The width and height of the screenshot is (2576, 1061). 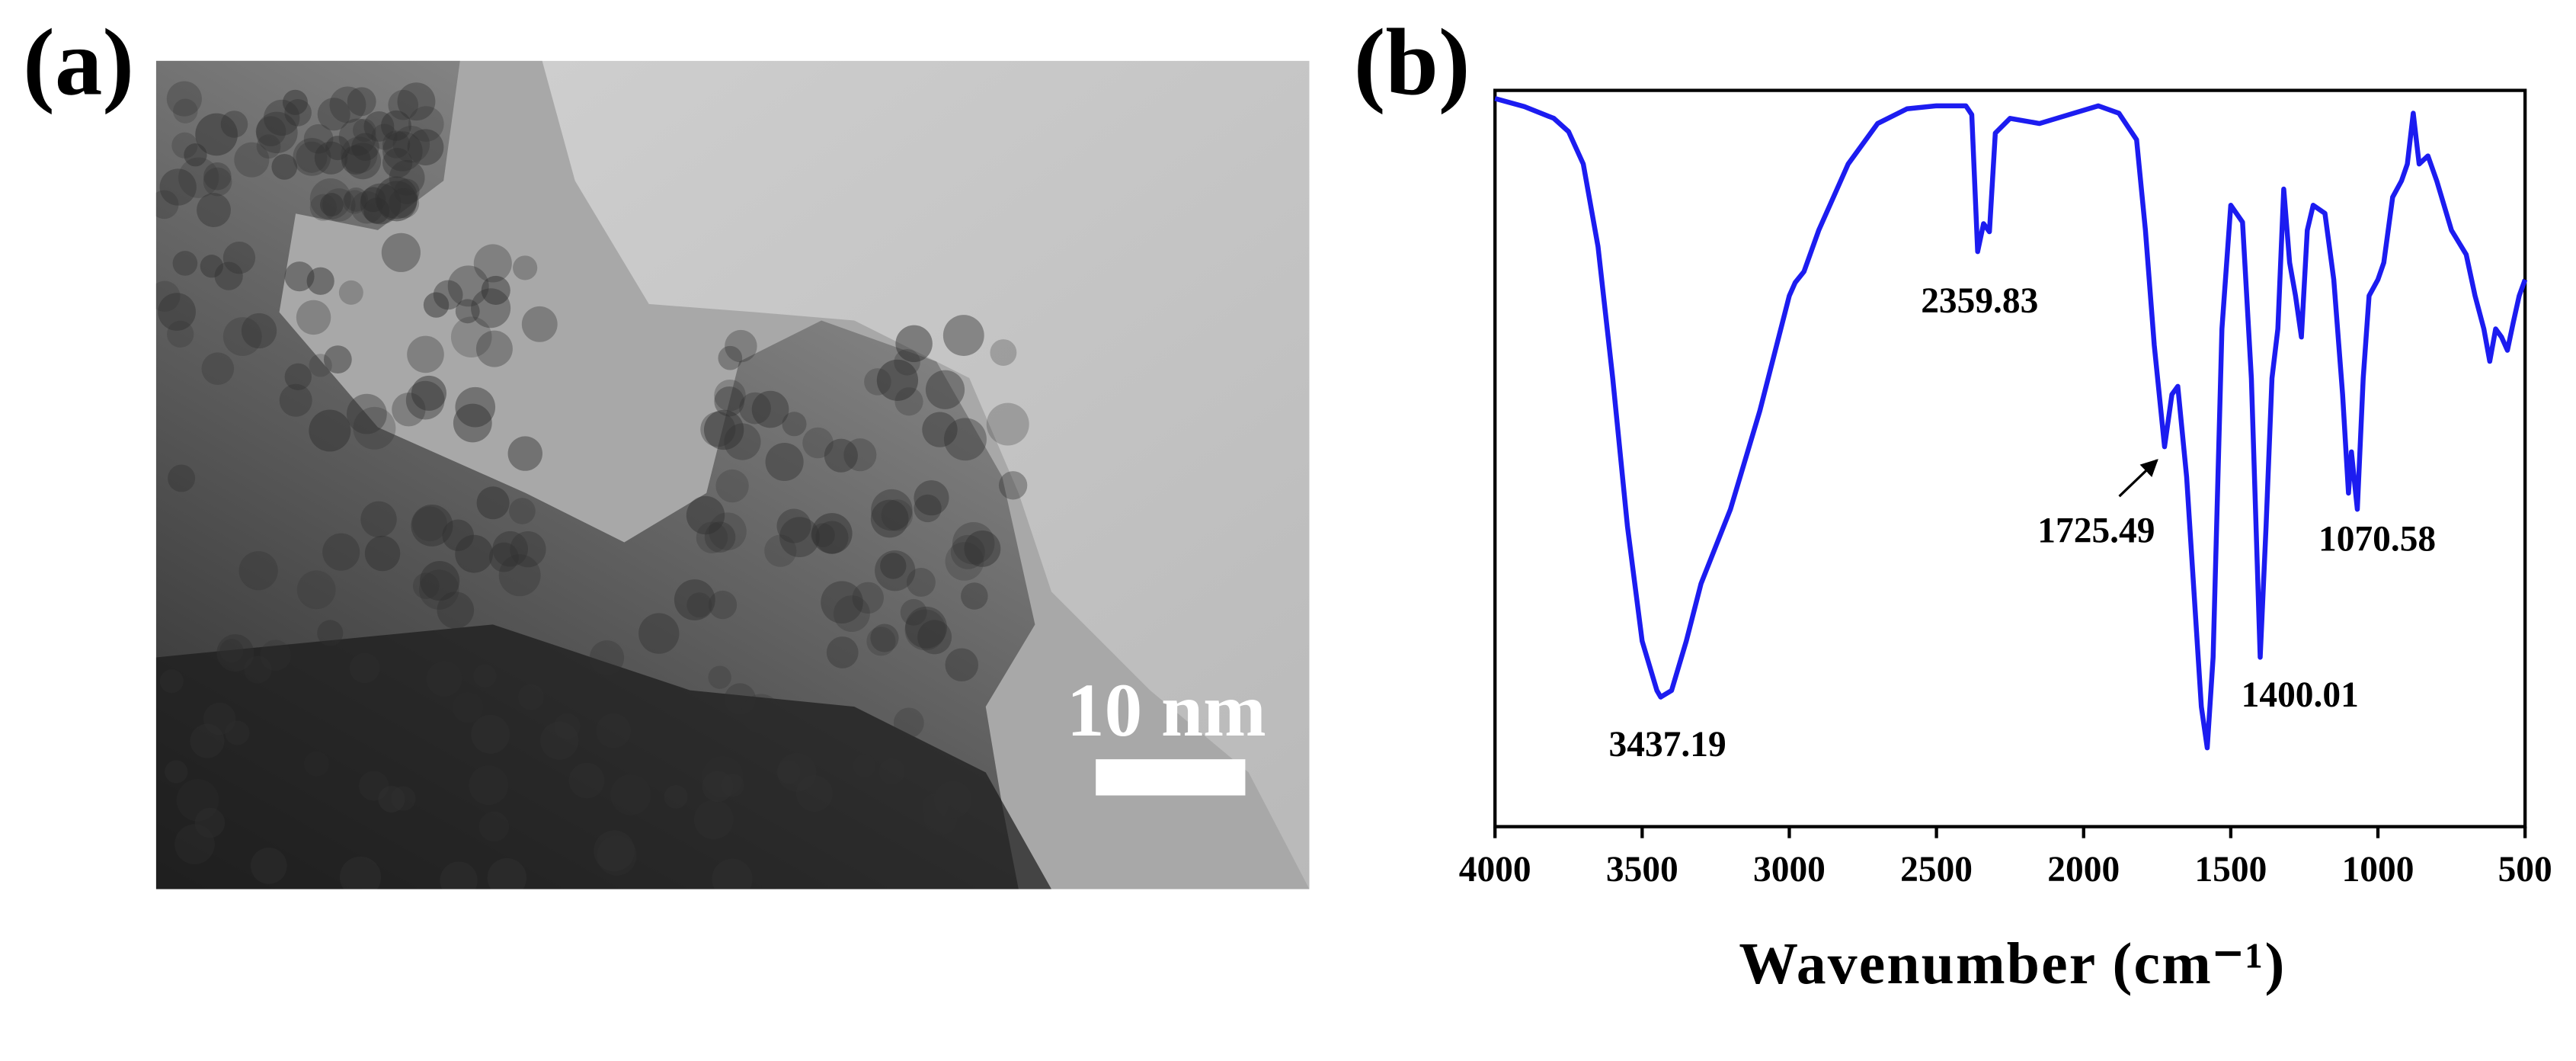 What do you see at coordinates (1667, 744) in the screenshot?
I see `peak-annotation: 3437.19` at bounding box center [1667, 744].